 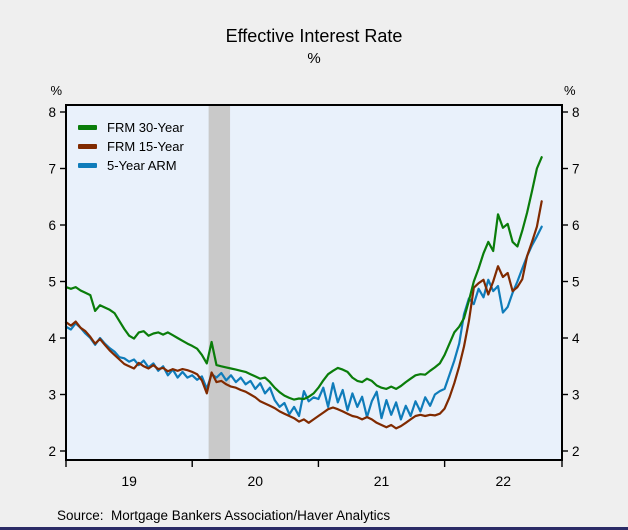 What do you see at coordinates (145, 127) in the screenshot?
I see `legend-label-frm-30-year: FRM 30-Year` at bounding box center [145, 127].